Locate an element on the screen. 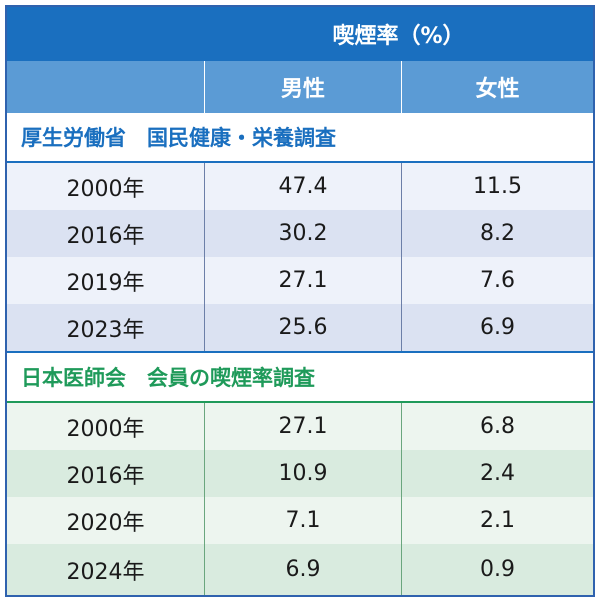 Image resolution: width=600 pixels, height=602 pixels. table-row: 2020年 7.1 2.1 is located at coordinates (300, 520).